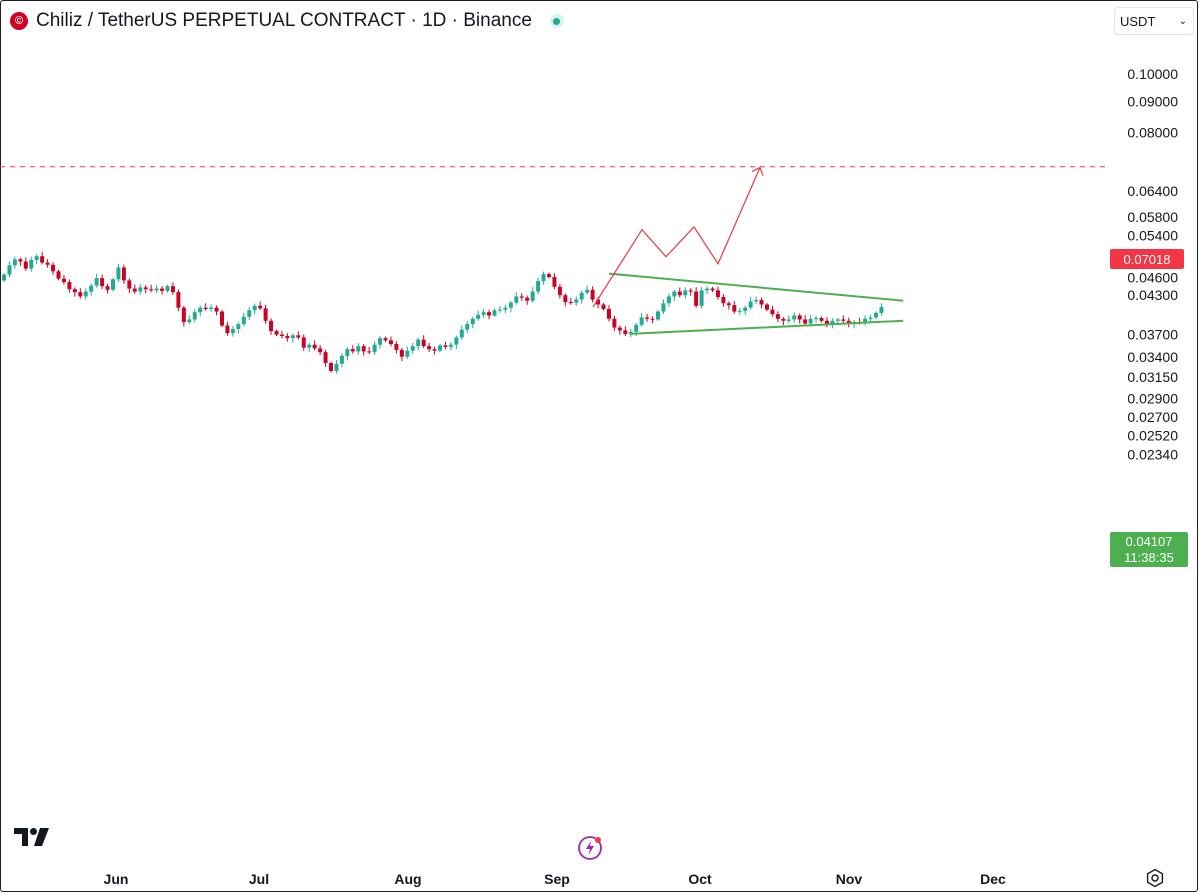 The height and width of the screenshot is (894, 1200). Describe the element at coordinates (1182, 21) in the screenshot. I see `chevron-down-icon: ⌄` at that location.